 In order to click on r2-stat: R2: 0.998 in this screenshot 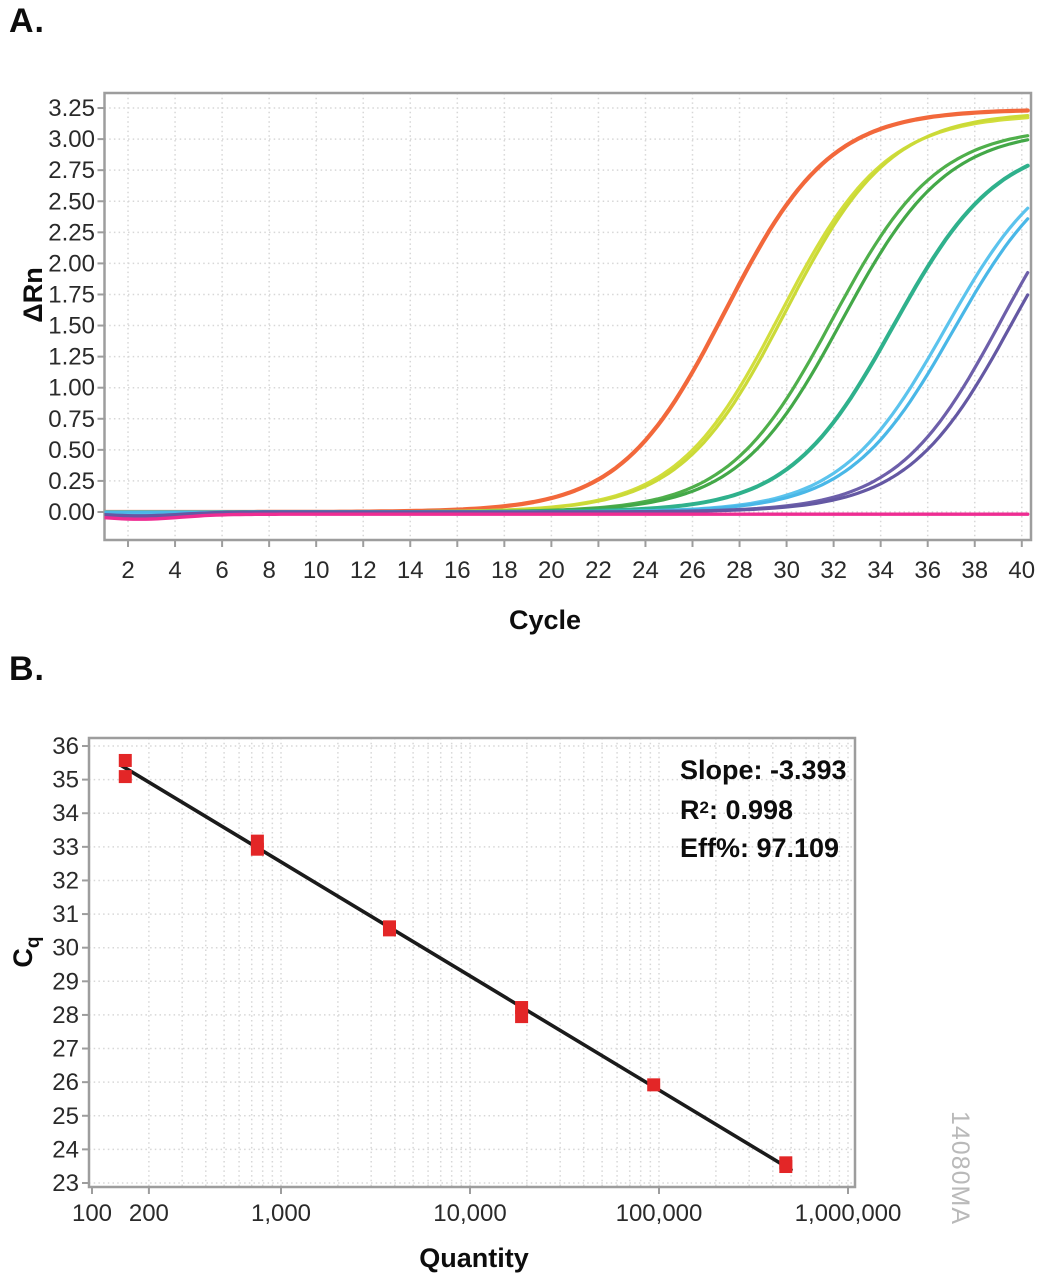, I will do `click(737, 810)`.